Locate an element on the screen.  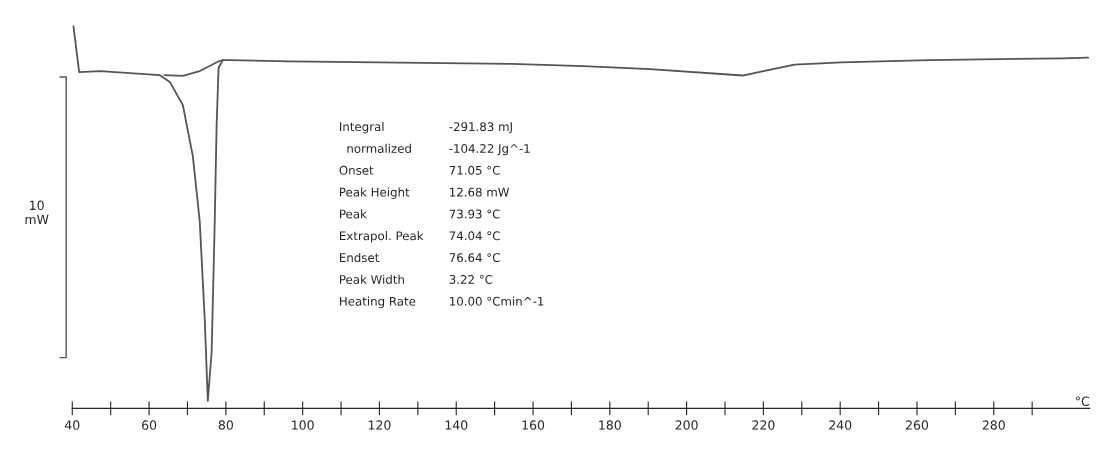
annotation: 74.04 °C is located at coordinates (474, 236).